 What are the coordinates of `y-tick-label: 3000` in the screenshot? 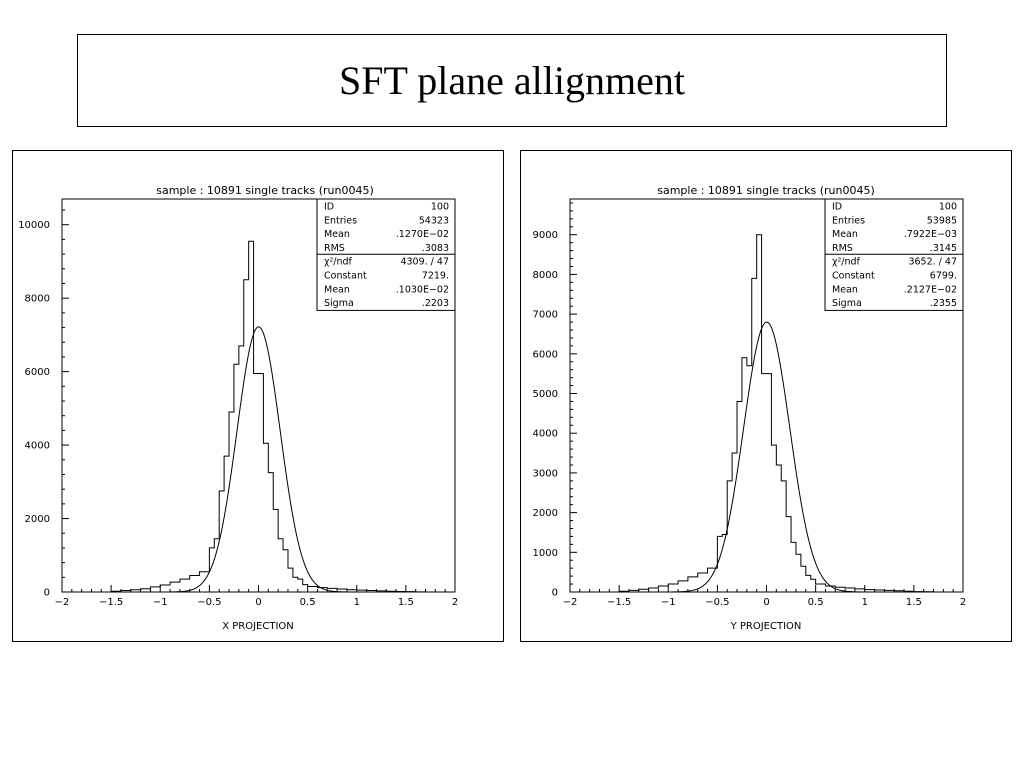 It's located at (545, 473).